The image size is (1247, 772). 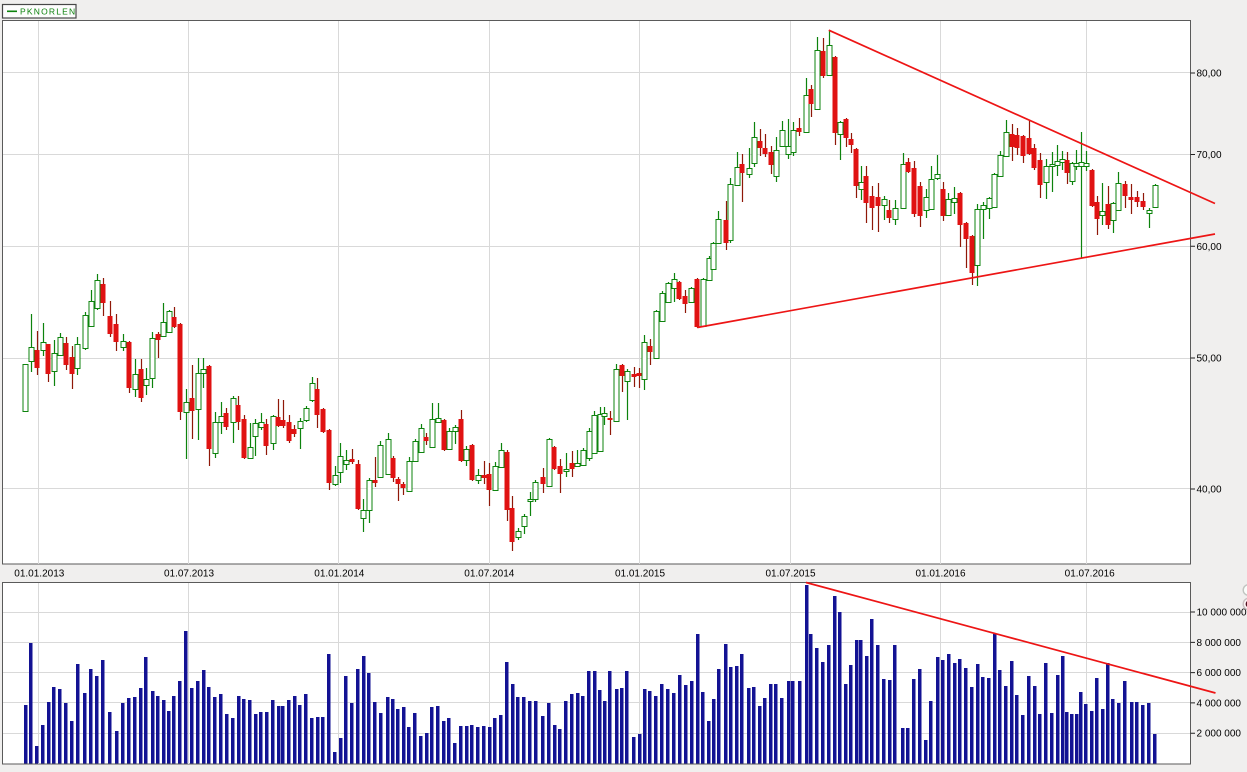 I want to click on svg-text: 8 000 000, so click(x=1219, y=643).